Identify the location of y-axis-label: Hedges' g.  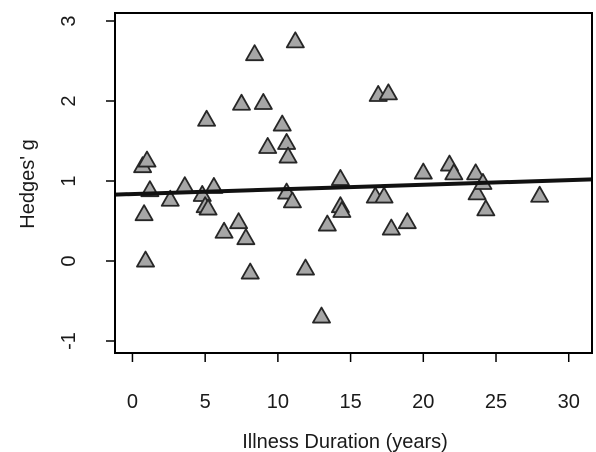
(28, 183).